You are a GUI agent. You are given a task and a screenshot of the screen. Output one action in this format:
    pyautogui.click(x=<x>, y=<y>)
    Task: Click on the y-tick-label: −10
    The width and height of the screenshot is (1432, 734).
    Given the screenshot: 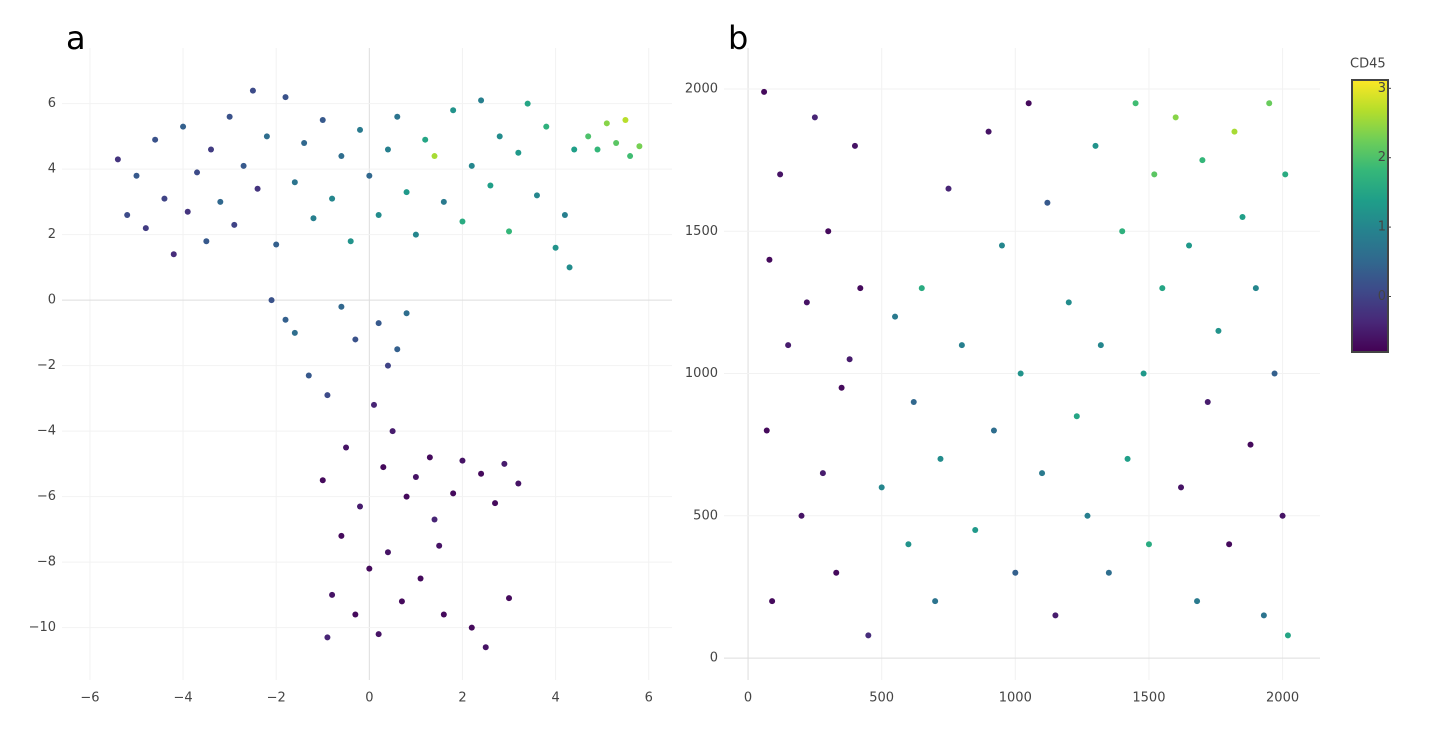 What is the action you would take?
    pyautogui.click(x=42, y=627)
    